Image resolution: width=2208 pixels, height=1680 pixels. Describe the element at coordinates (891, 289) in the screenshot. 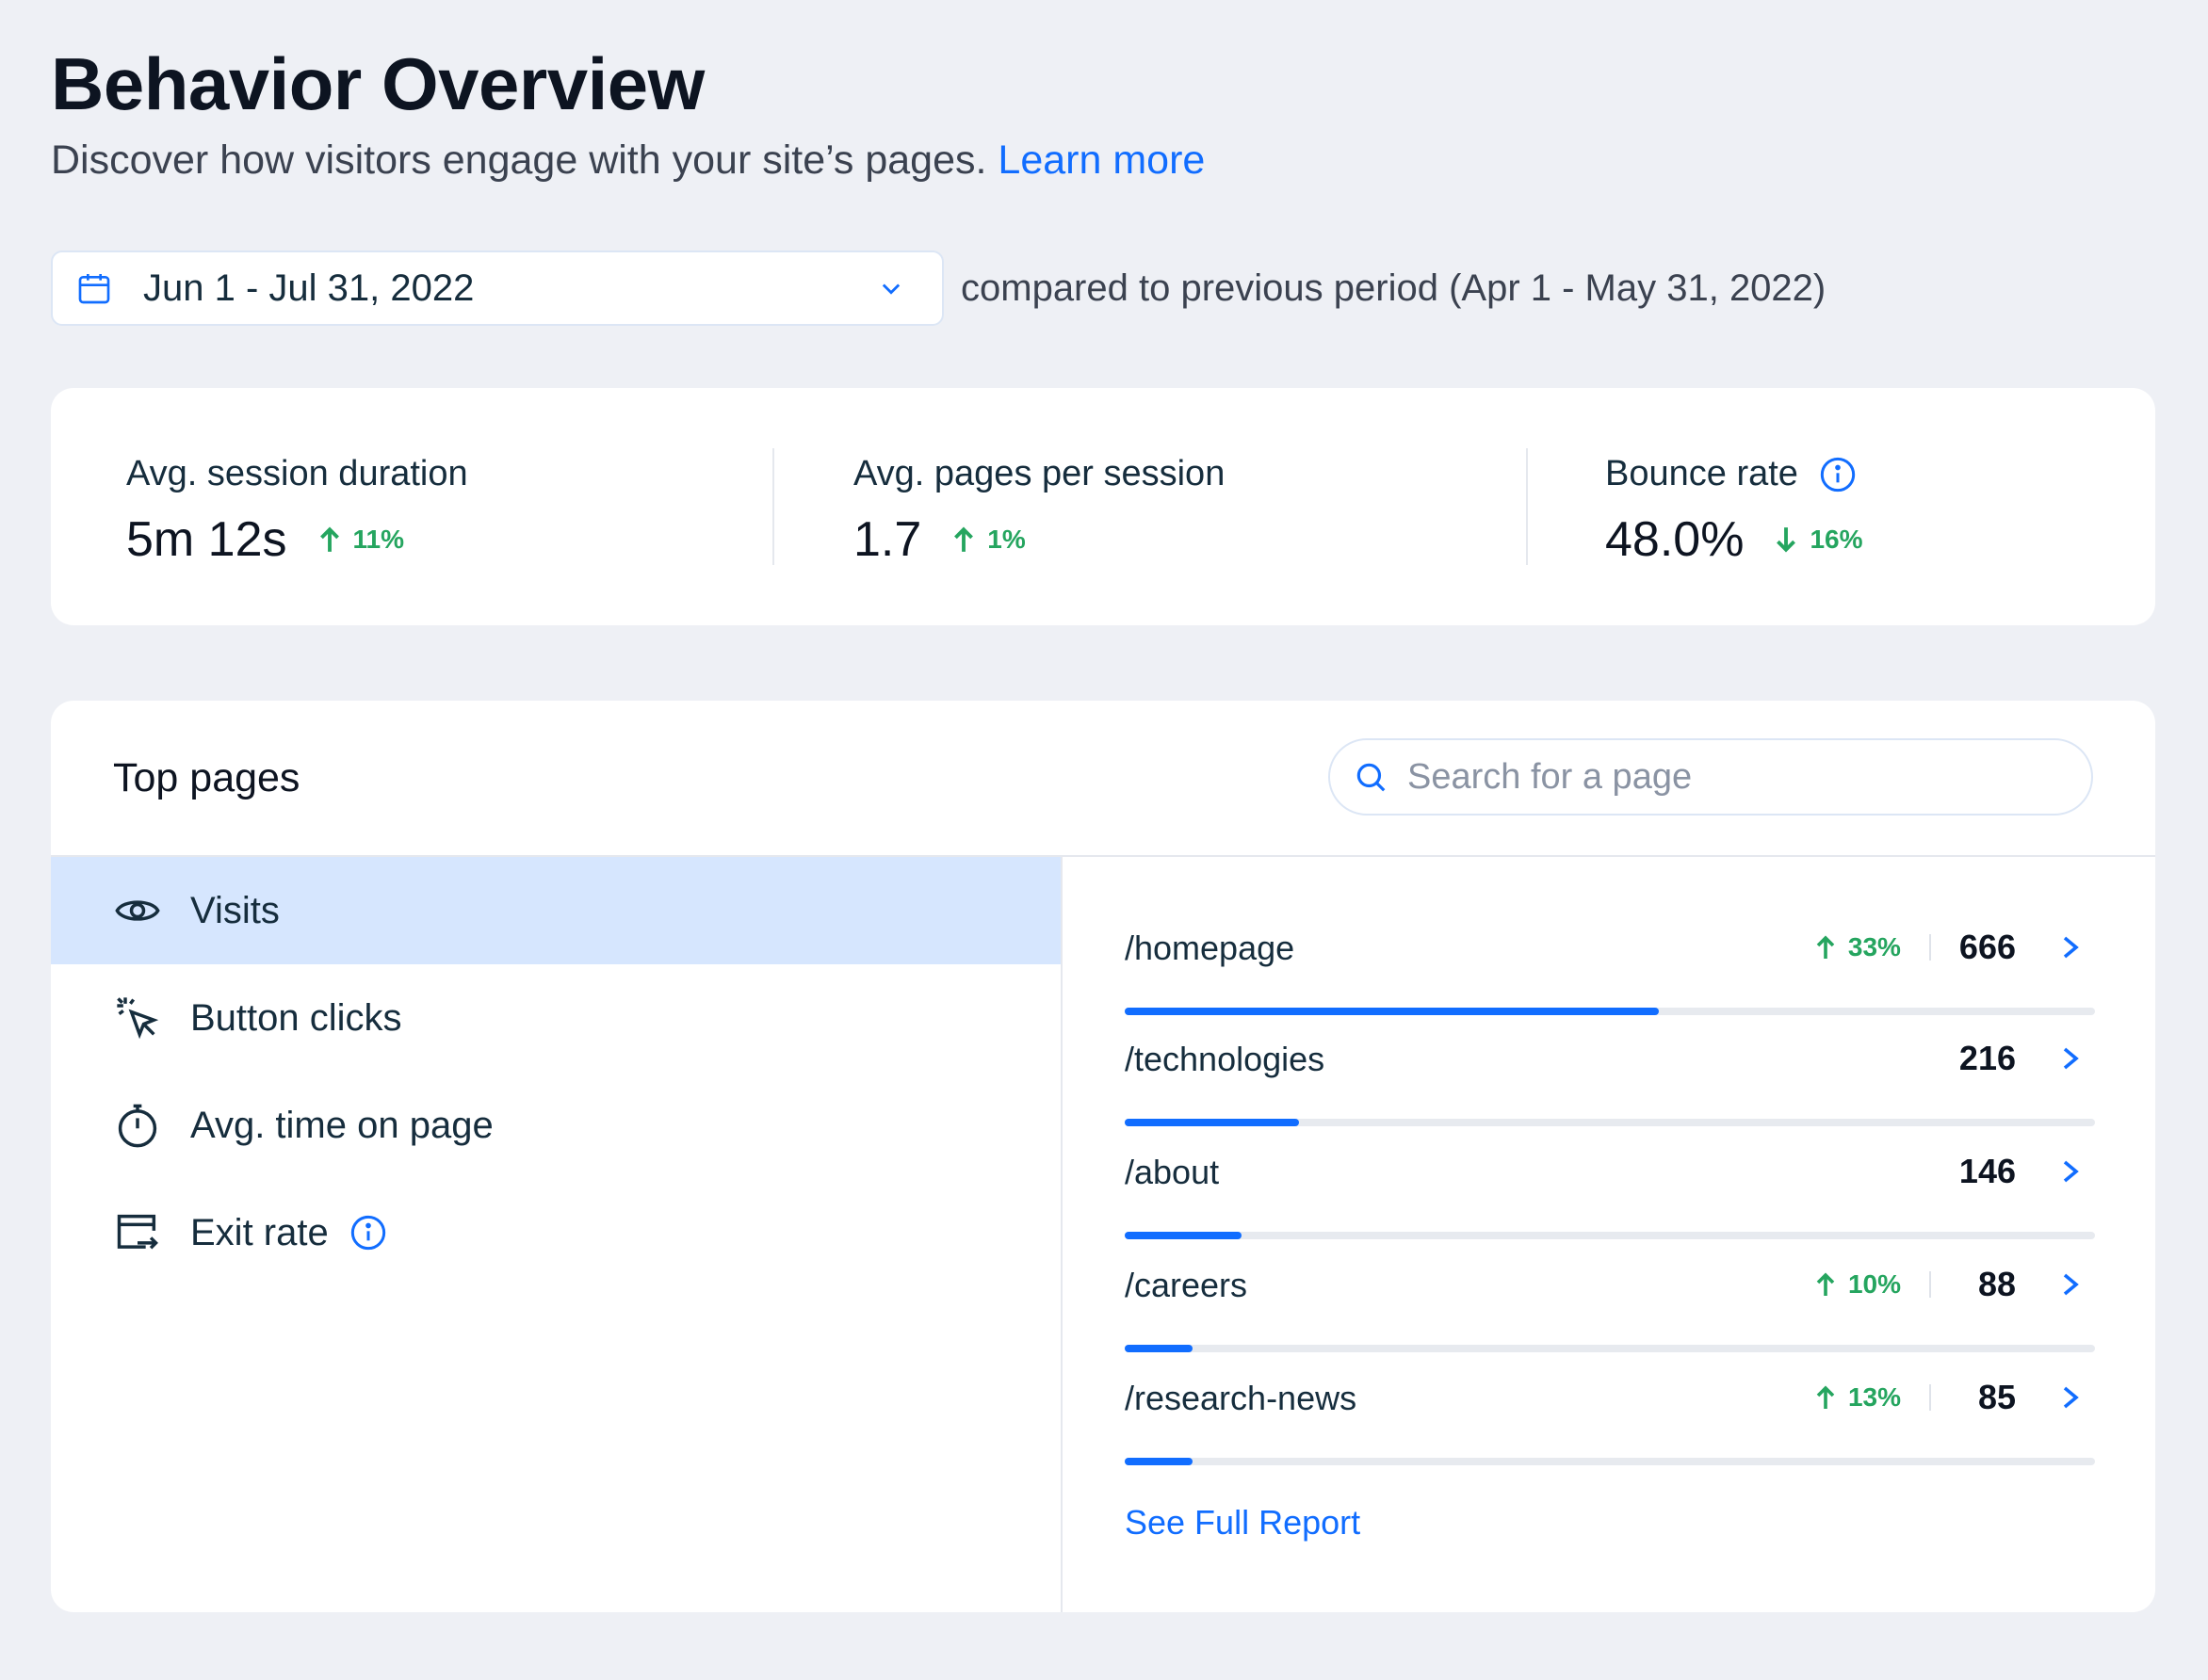

I see `chevron-down-icon` at that location.